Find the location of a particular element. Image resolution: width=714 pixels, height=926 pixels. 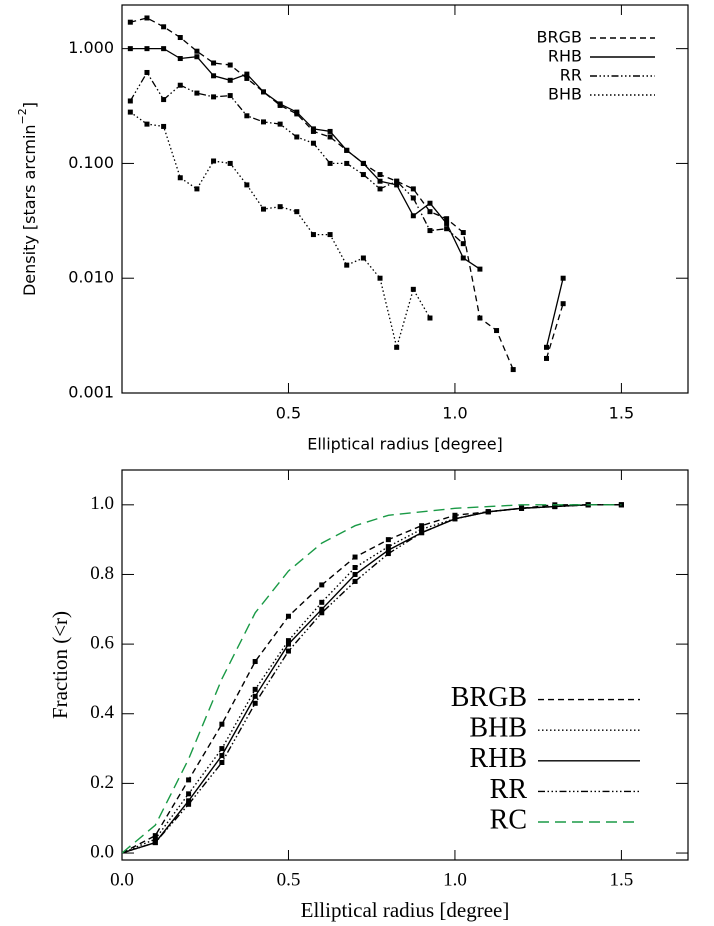

y-tick-label: 0.001 is located at coordinates (91, 392).